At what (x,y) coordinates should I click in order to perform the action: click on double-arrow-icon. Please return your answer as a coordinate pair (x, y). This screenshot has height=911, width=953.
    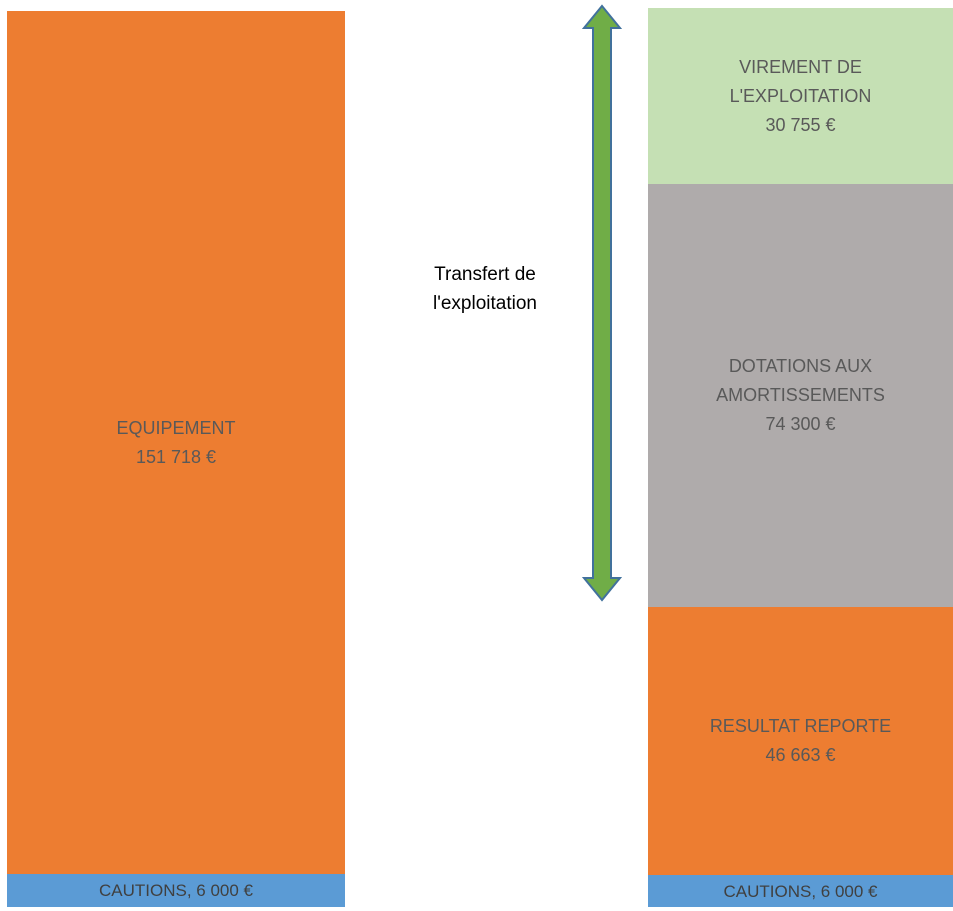
    Looking at the image, I should click on (602, 303).